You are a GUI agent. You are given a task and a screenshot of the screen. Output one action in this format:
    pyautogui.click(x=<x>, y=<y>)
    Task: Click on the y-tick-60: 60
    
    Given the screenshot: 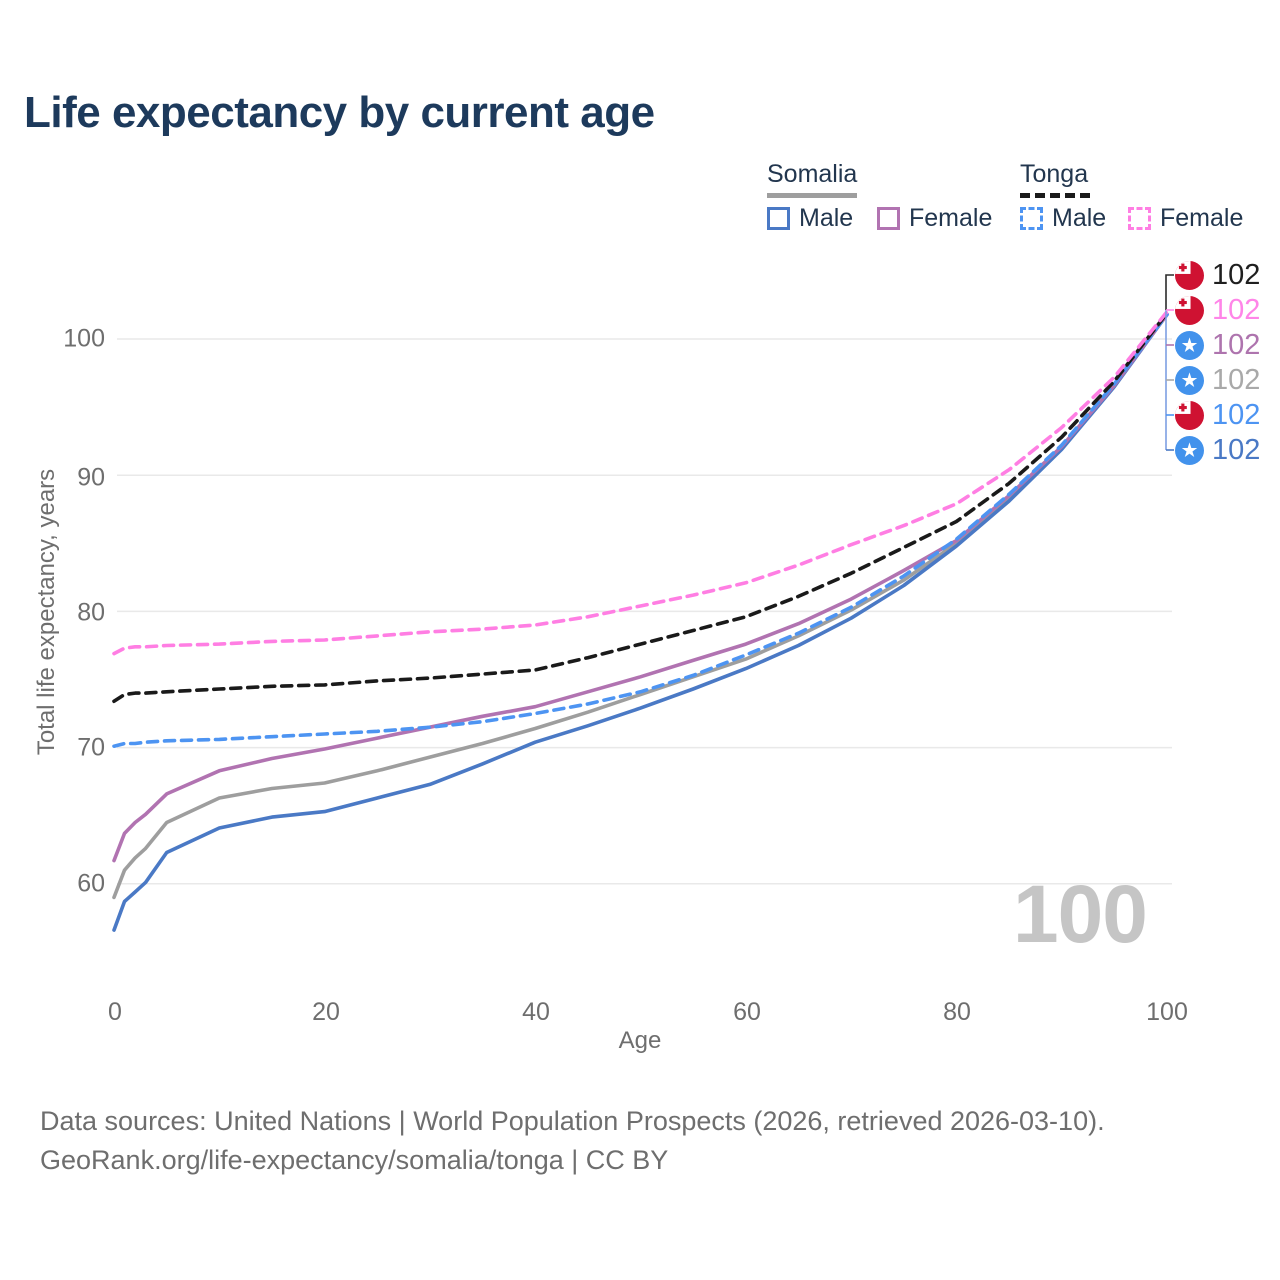 What is the action you would take?
    pyautogui.click(x=91, y=883)
    